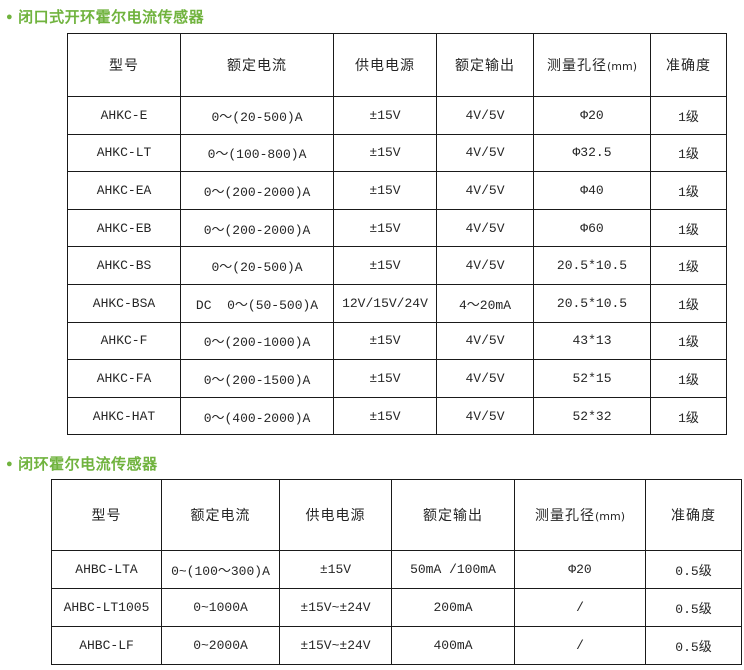 The height and width of the screenshot is (670, 744). I want to click on cell-model: AHKC-EA, so click(124, 190).